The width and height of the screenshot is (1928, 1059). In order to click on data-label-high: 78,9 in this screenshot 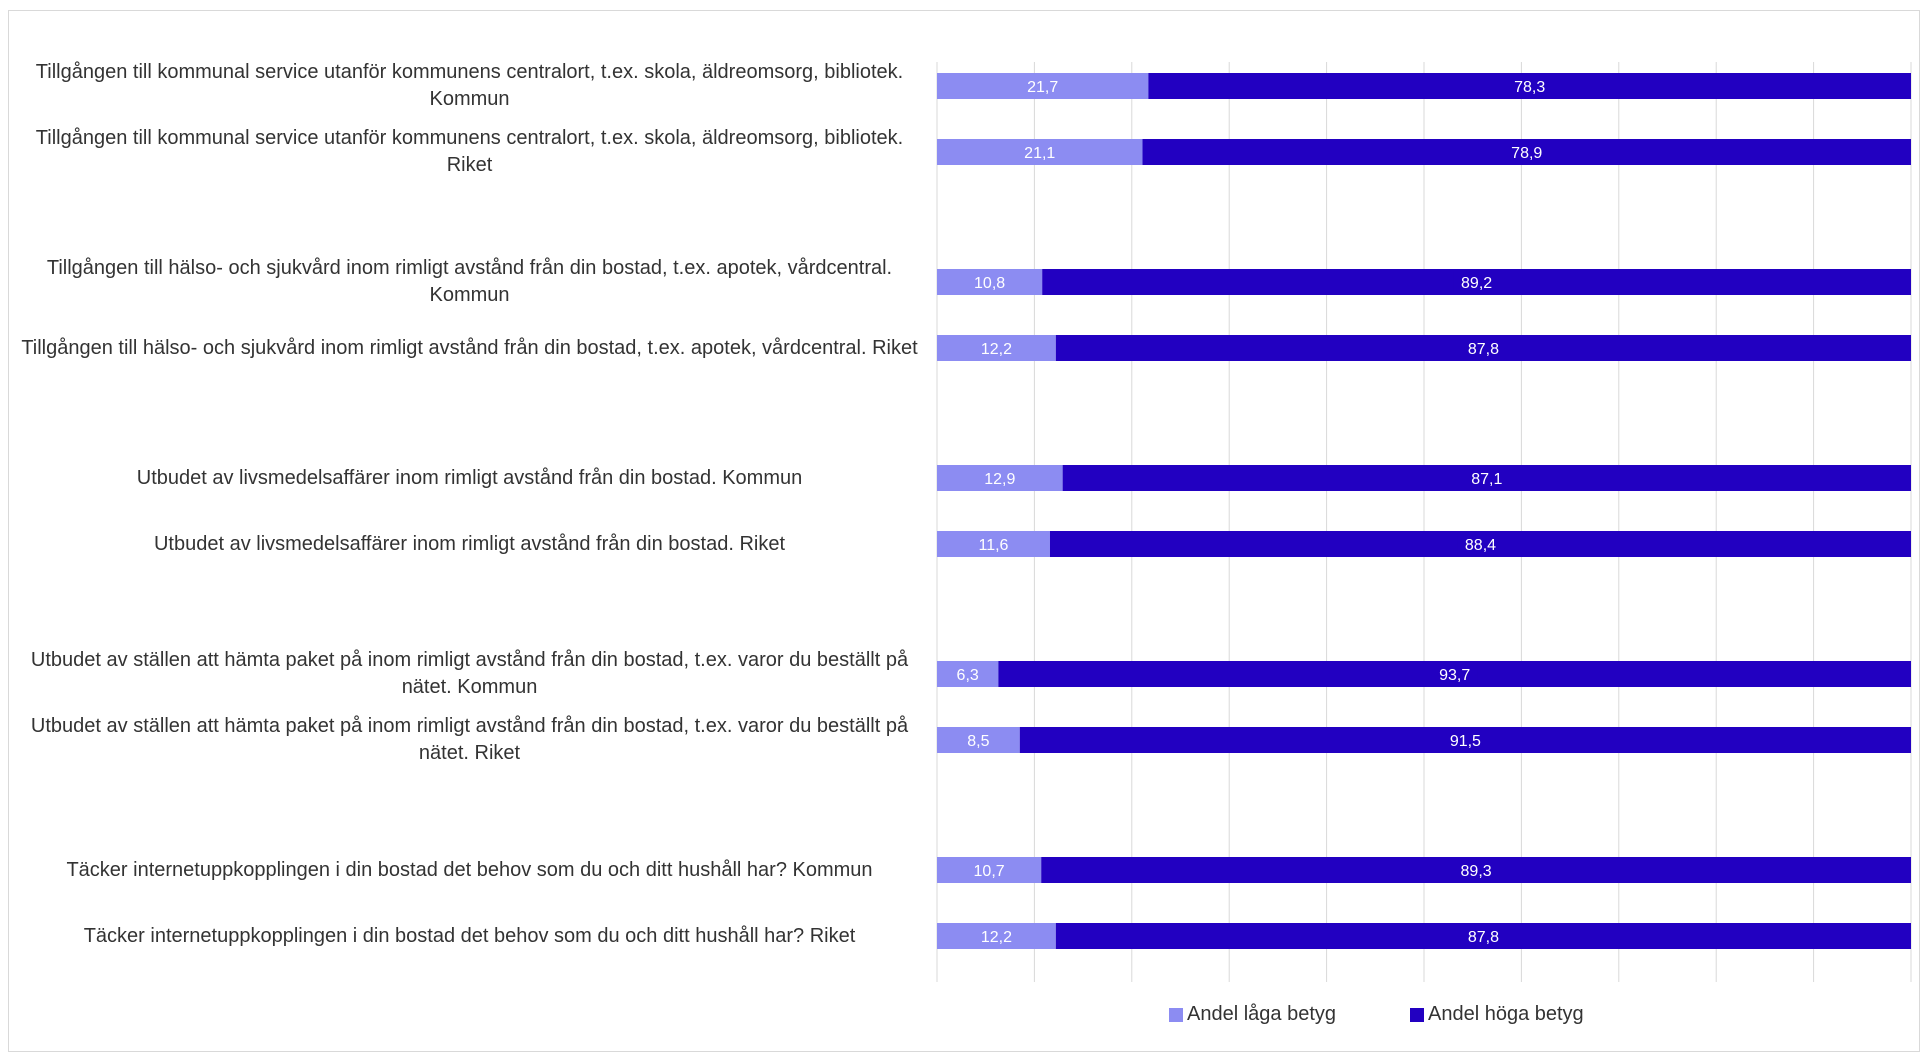, I will do `click(1526, 153)`.